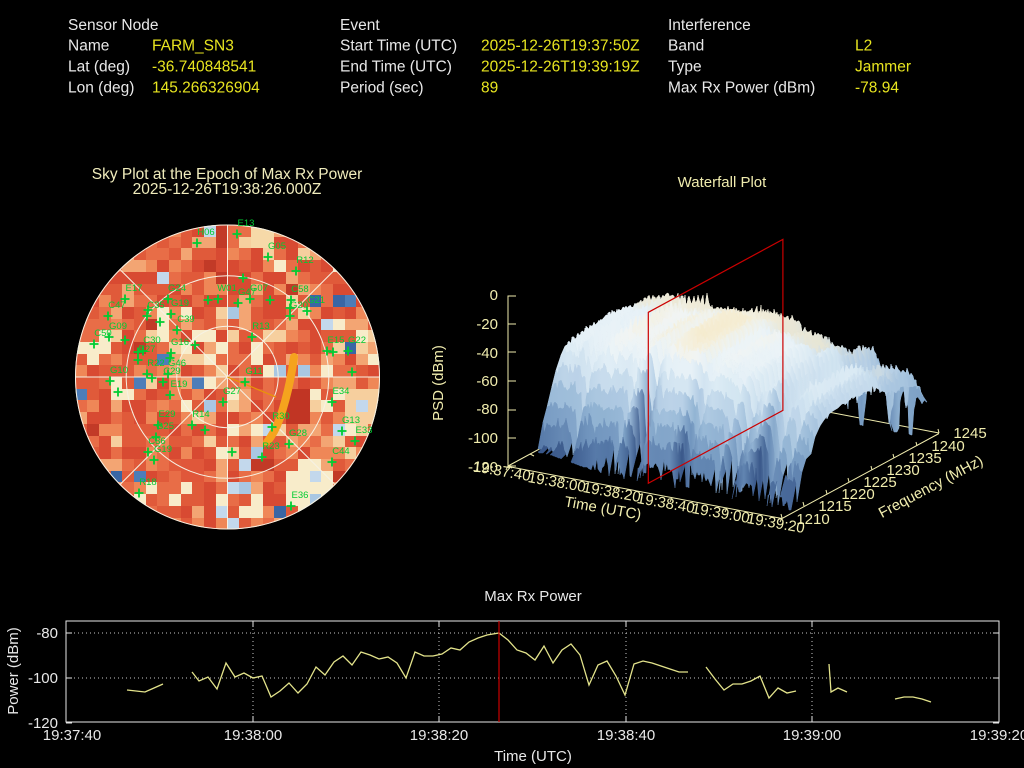 The image size is (1024, 768). Describe the element at coordinates (193, 46) in the screenshot. I see `svg-text: FARM_SN3` at that location.